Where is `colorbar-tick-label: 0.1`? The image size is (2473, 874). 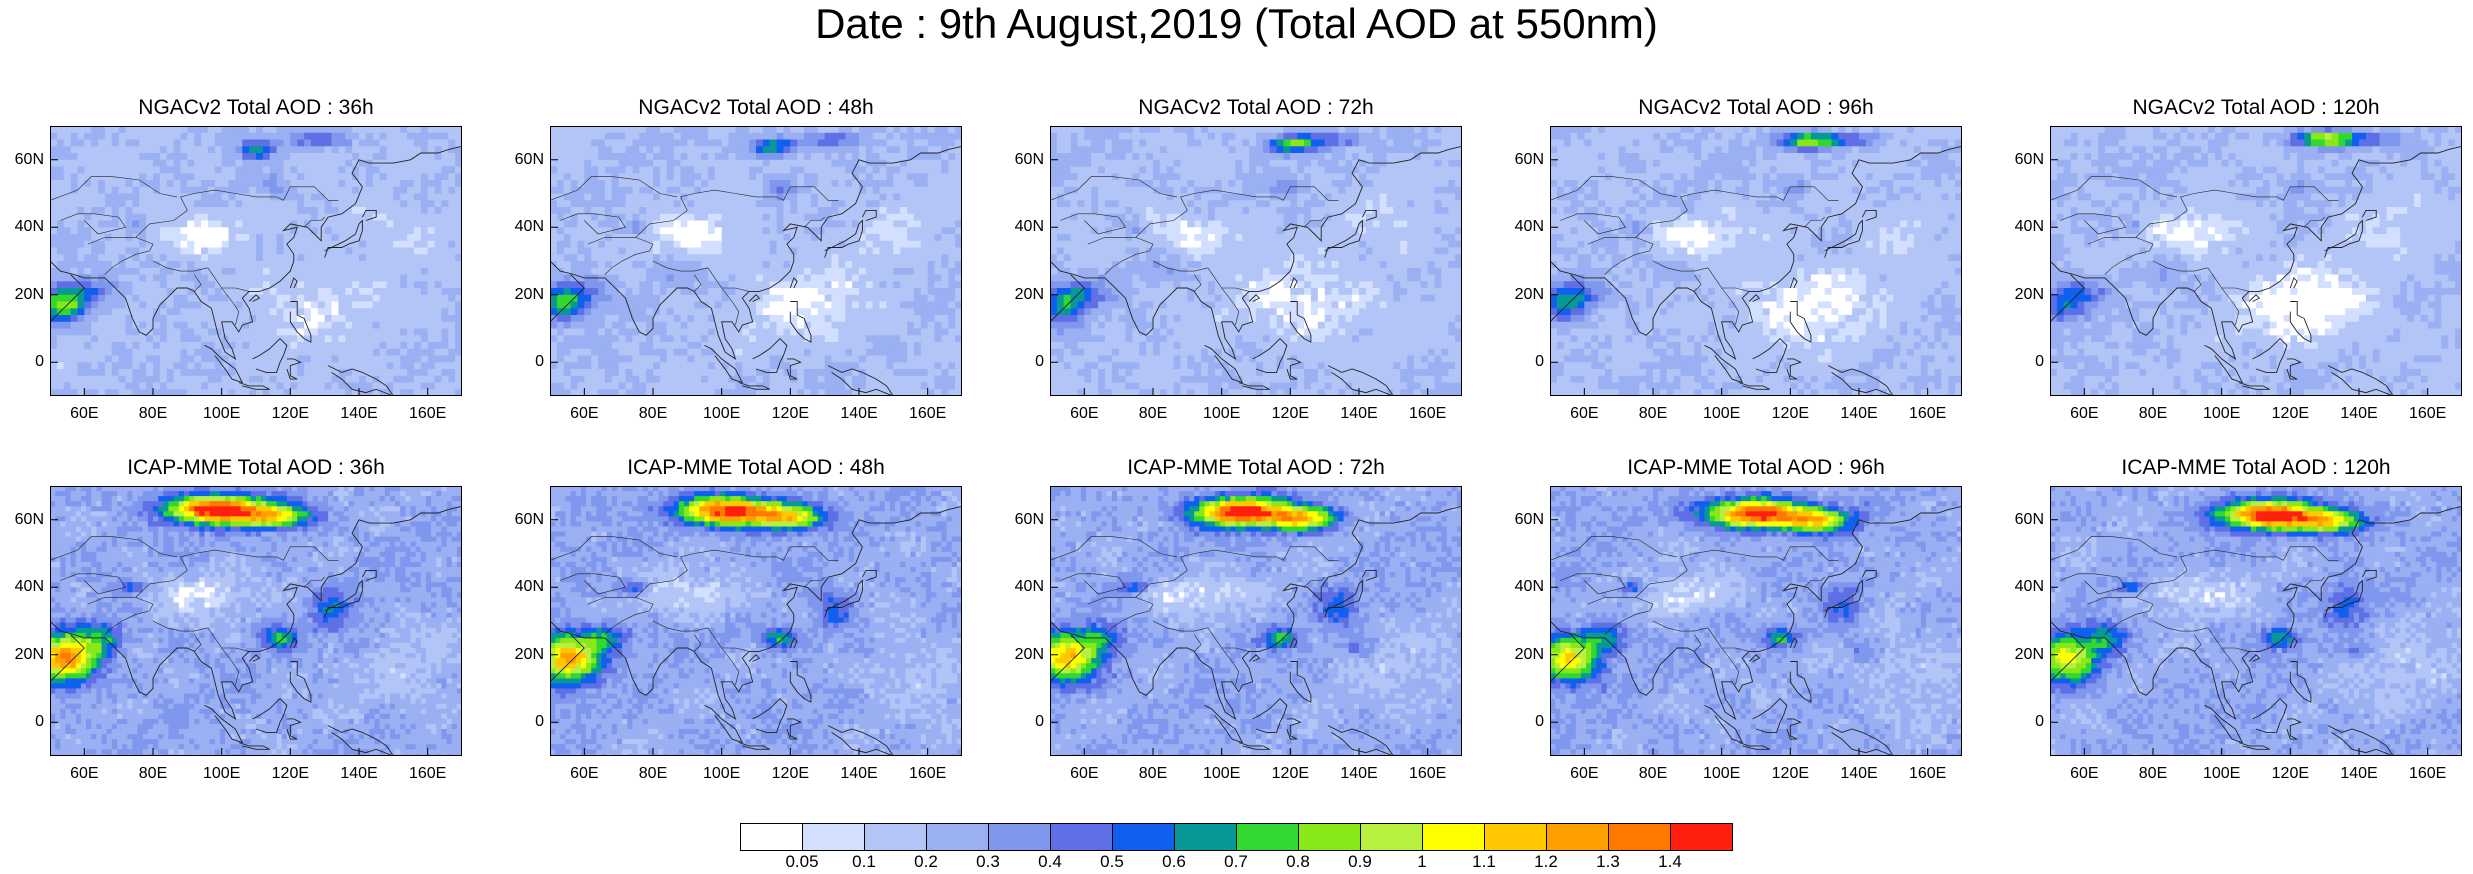
colorbar-tick-label: 0.1 is located at coordinates (864, 862).